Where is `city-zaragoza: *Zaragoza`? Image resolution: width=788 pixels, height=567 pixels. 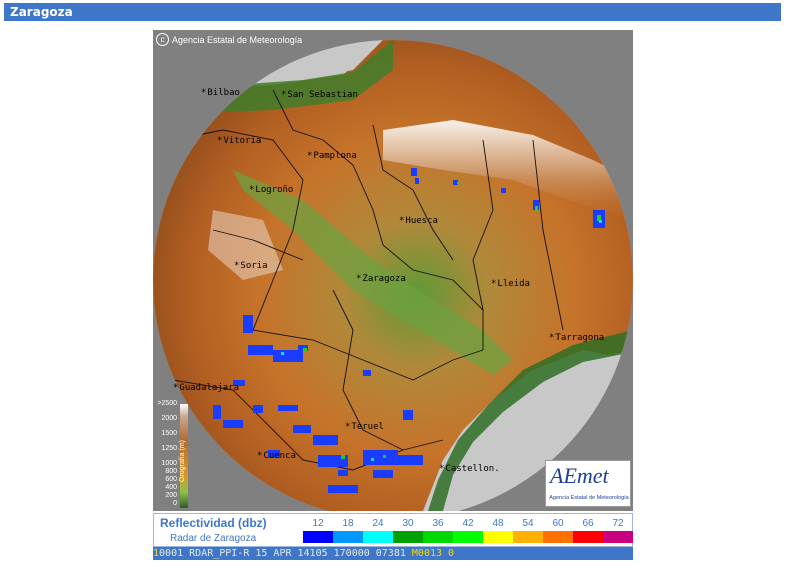 city-zaragoza: *Zaragoza is located at coordinates (381, 279).